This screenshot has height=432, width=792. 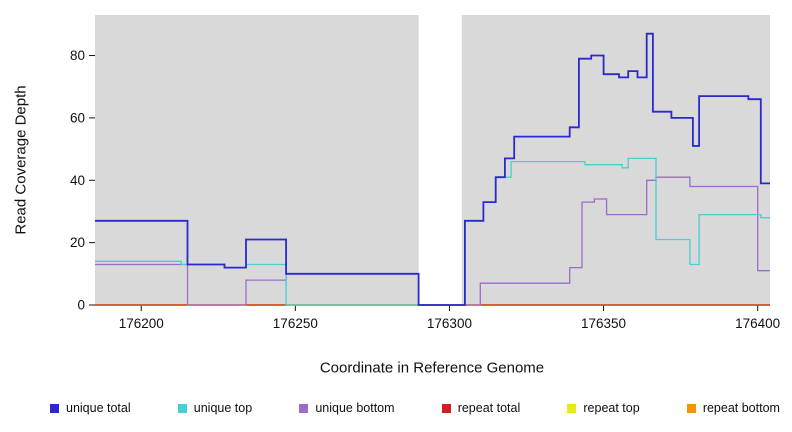 I want to click on x-tick-label: 176400, so click(x=757, y=323).